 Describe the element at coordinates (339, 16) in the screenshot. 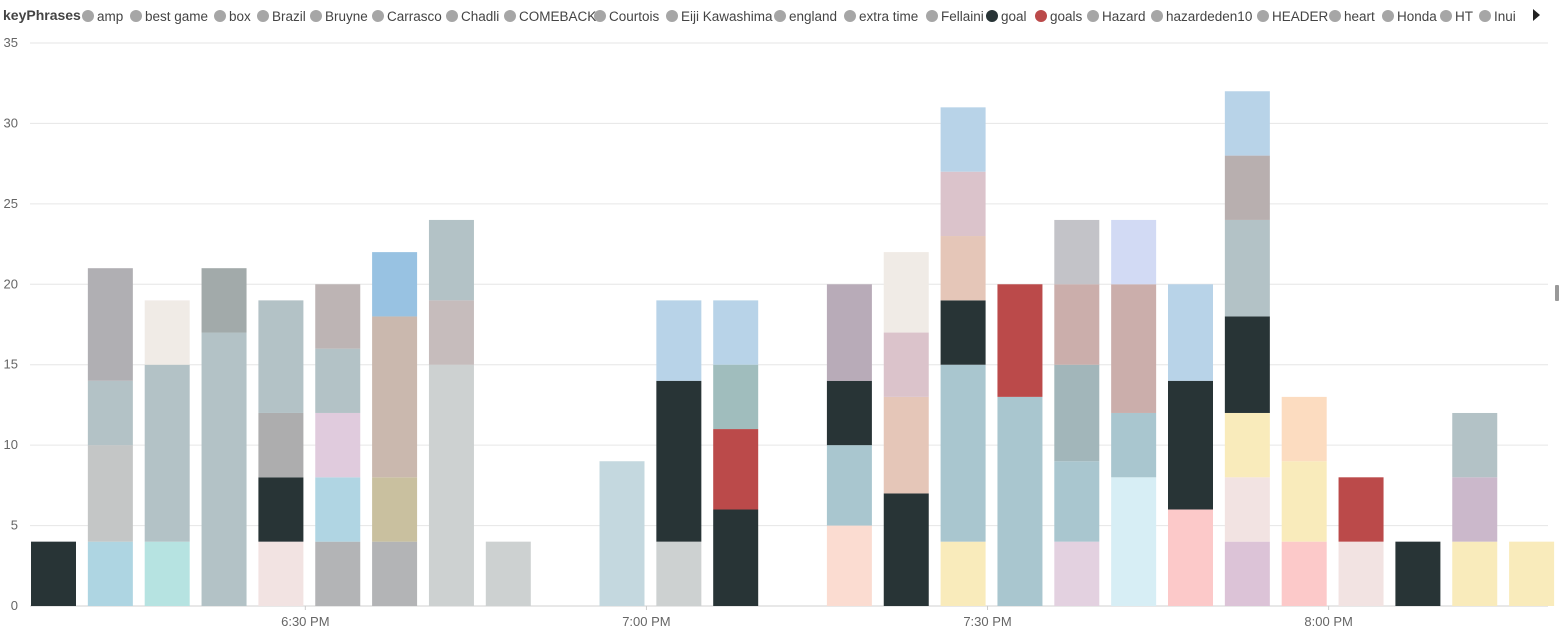

I see `legend-item: Bruyne` at that location.